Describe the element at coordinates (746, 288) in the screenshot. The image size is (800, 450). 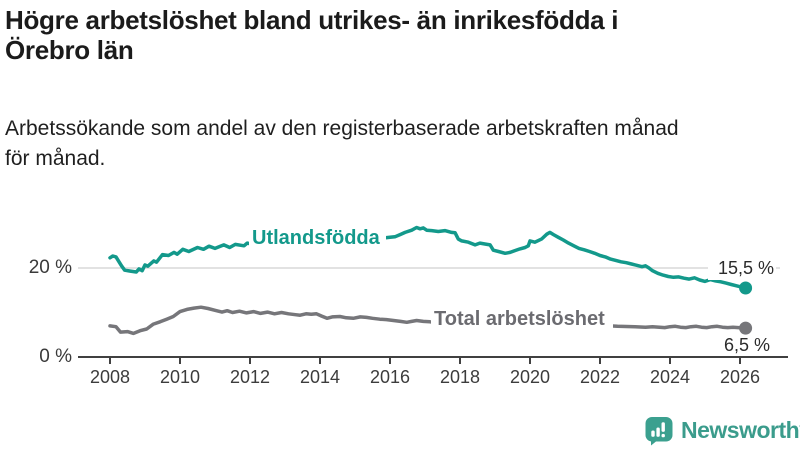
I see `series-end-dot-utlandsfodda` at that location.